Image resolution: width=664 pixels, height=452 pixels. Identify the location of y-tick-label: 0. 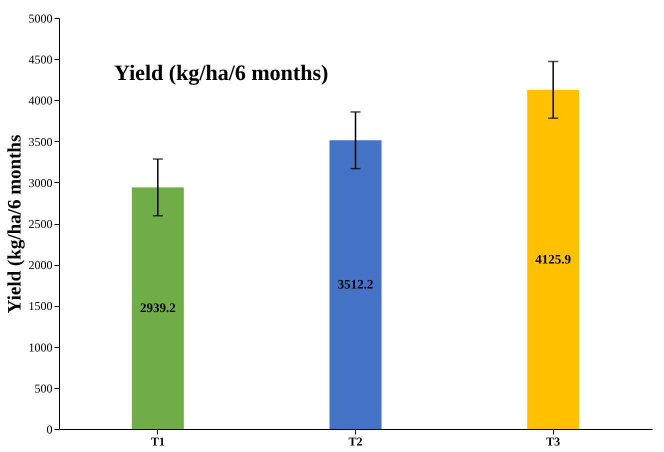
(49, 429).